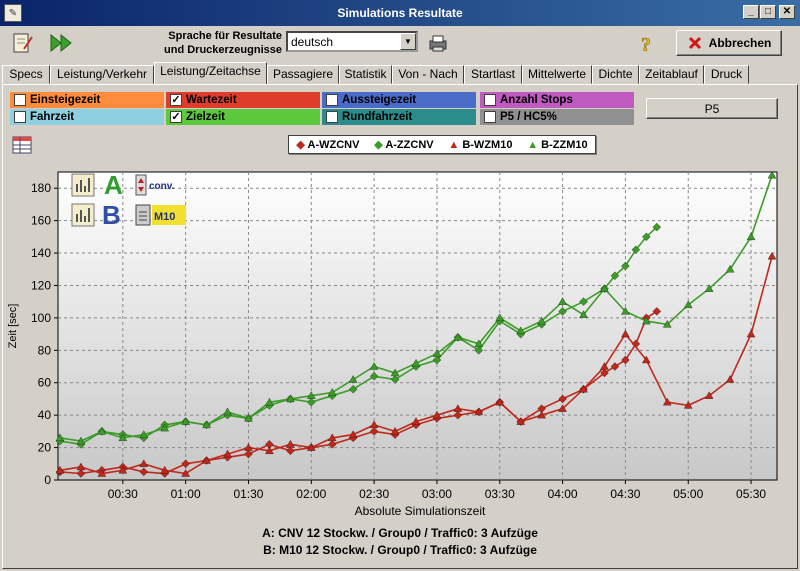  What do you see at coordinates (20, 100) in the screenshot?
I see `checkbox-einsteigezeit` at bounding box center [20, 100].